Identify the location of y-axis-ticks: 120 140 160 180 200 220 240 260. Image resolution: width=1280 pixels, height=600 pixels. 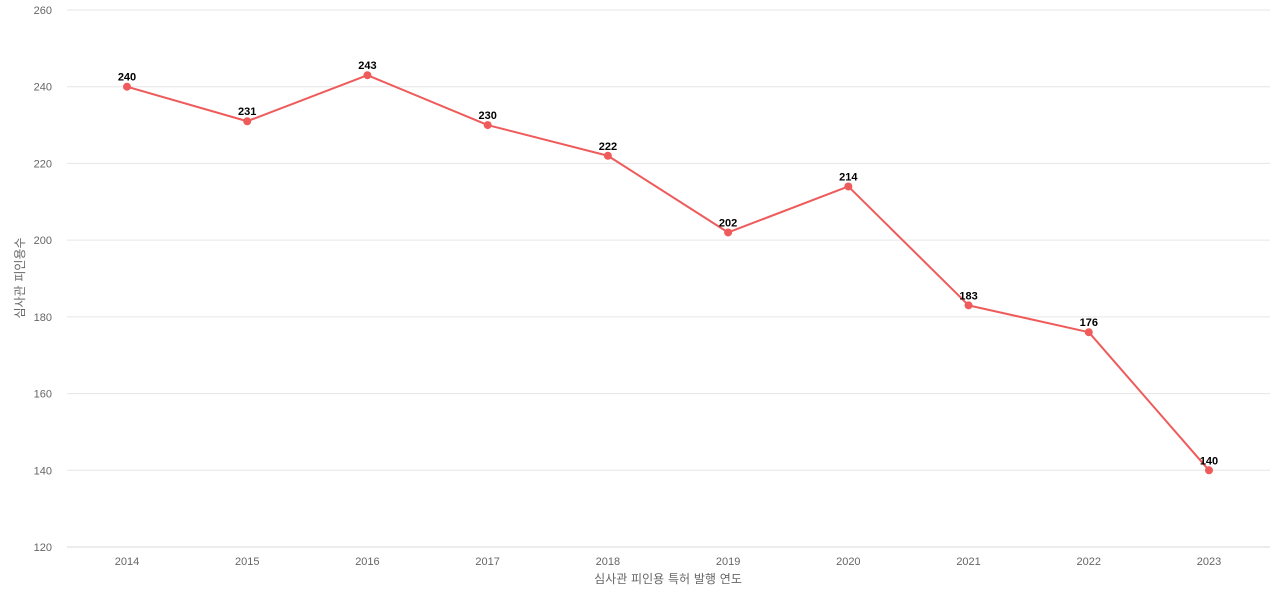
(43, 279).